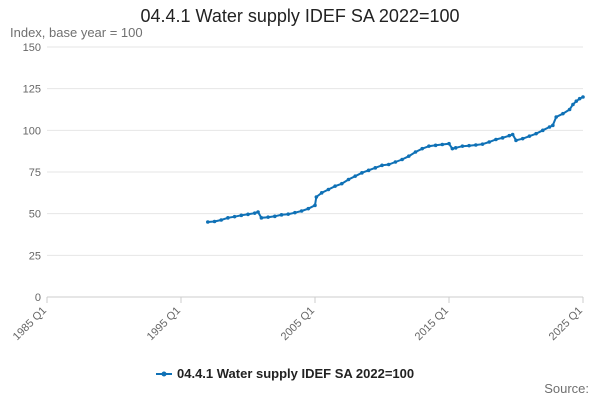 The image size is (600, 400). Describe the element at coordinates (30, 324) in the screenshot. I see `x-tick-label: 1985 Q1` at that location.